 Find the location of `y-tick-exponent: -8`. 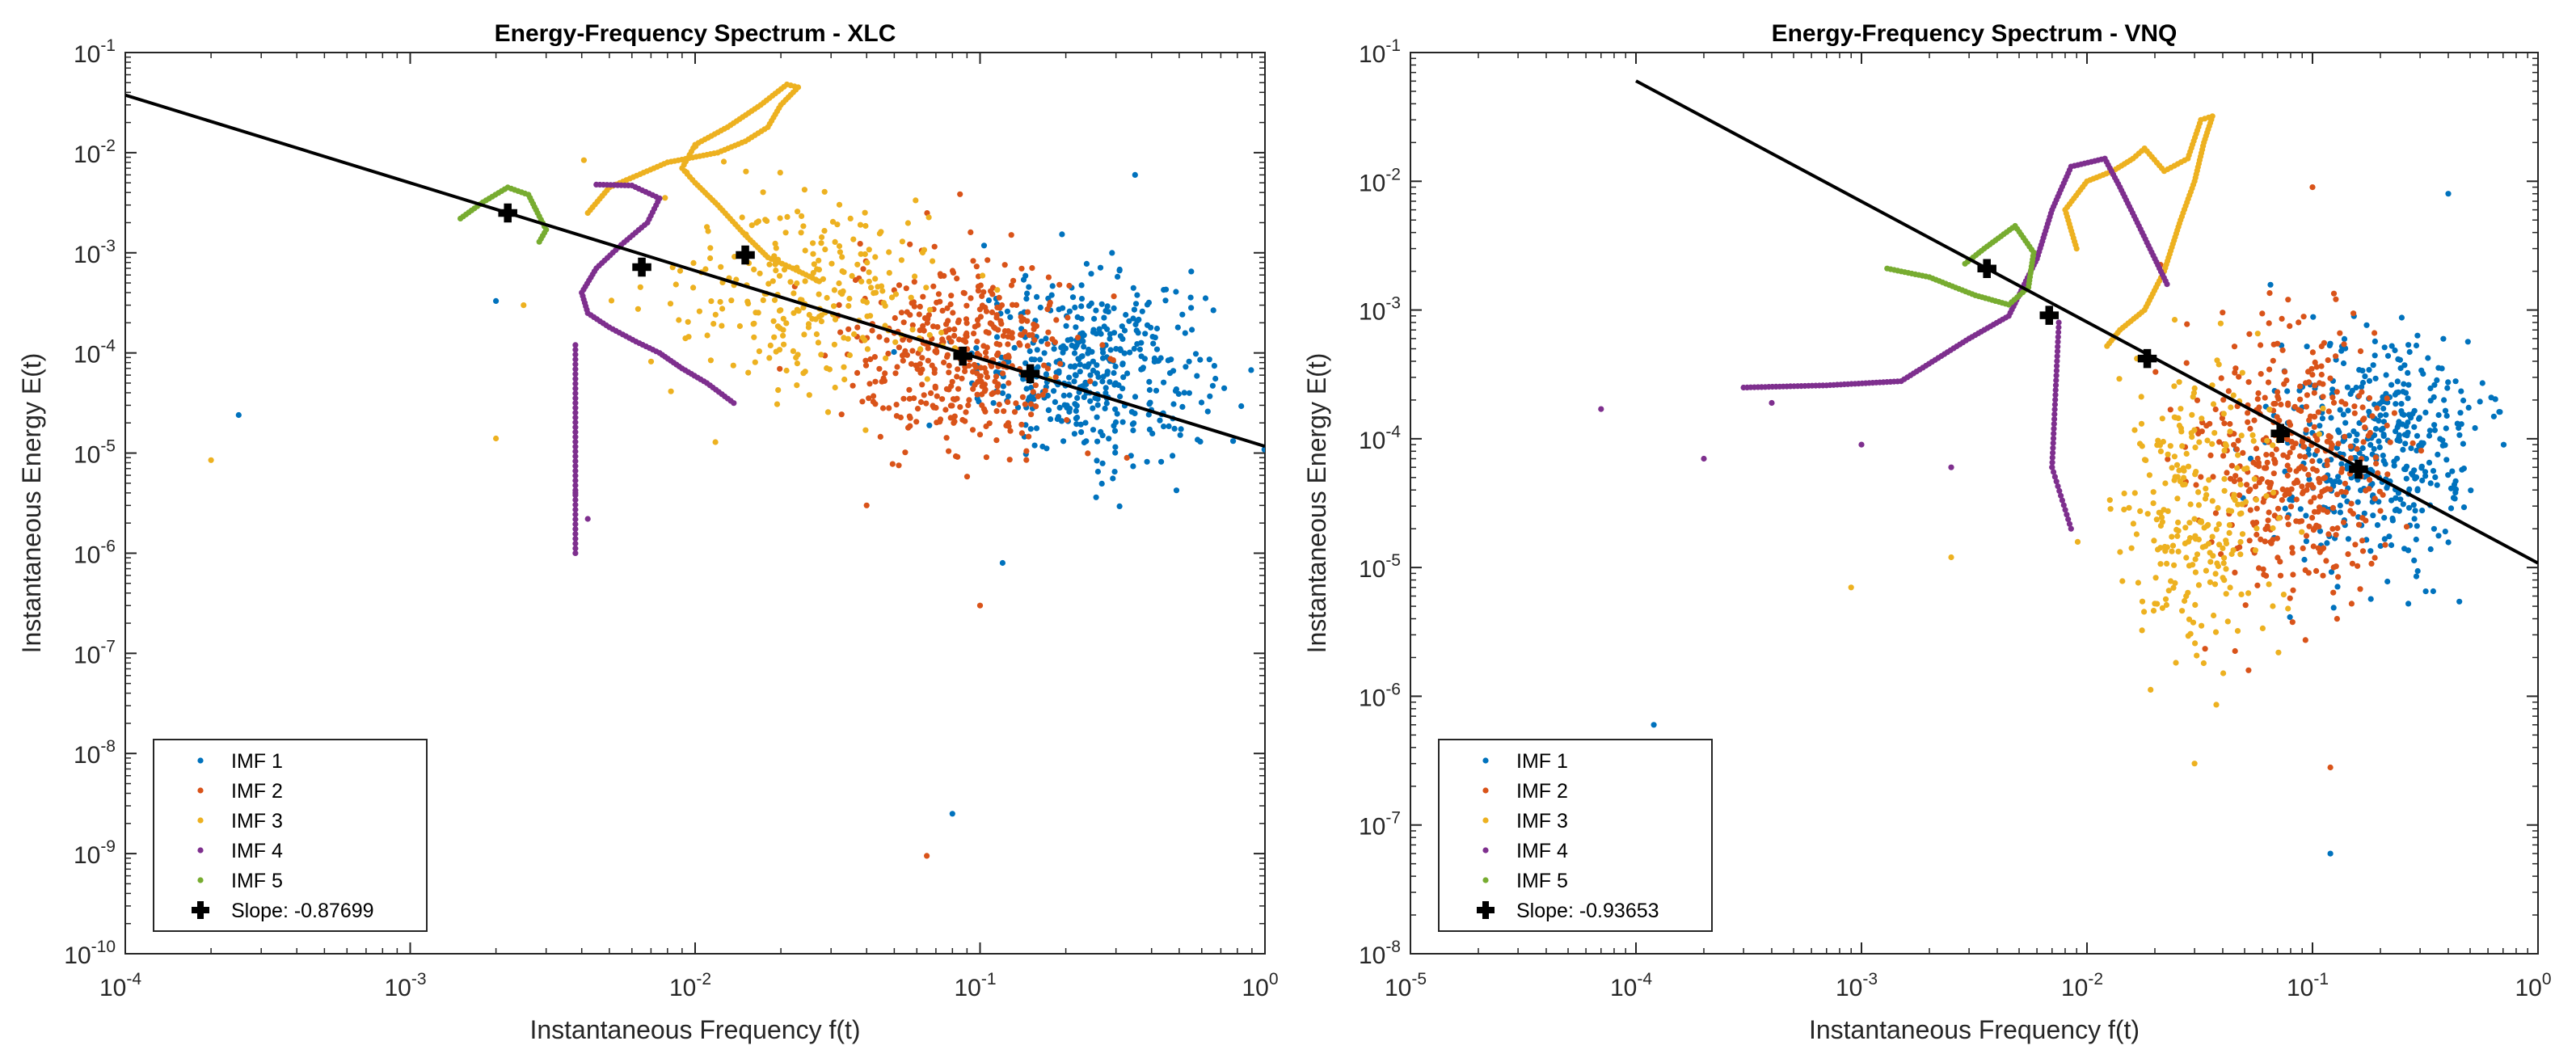

y-tick-exponent: -8 is located at coordinates (108, 746).